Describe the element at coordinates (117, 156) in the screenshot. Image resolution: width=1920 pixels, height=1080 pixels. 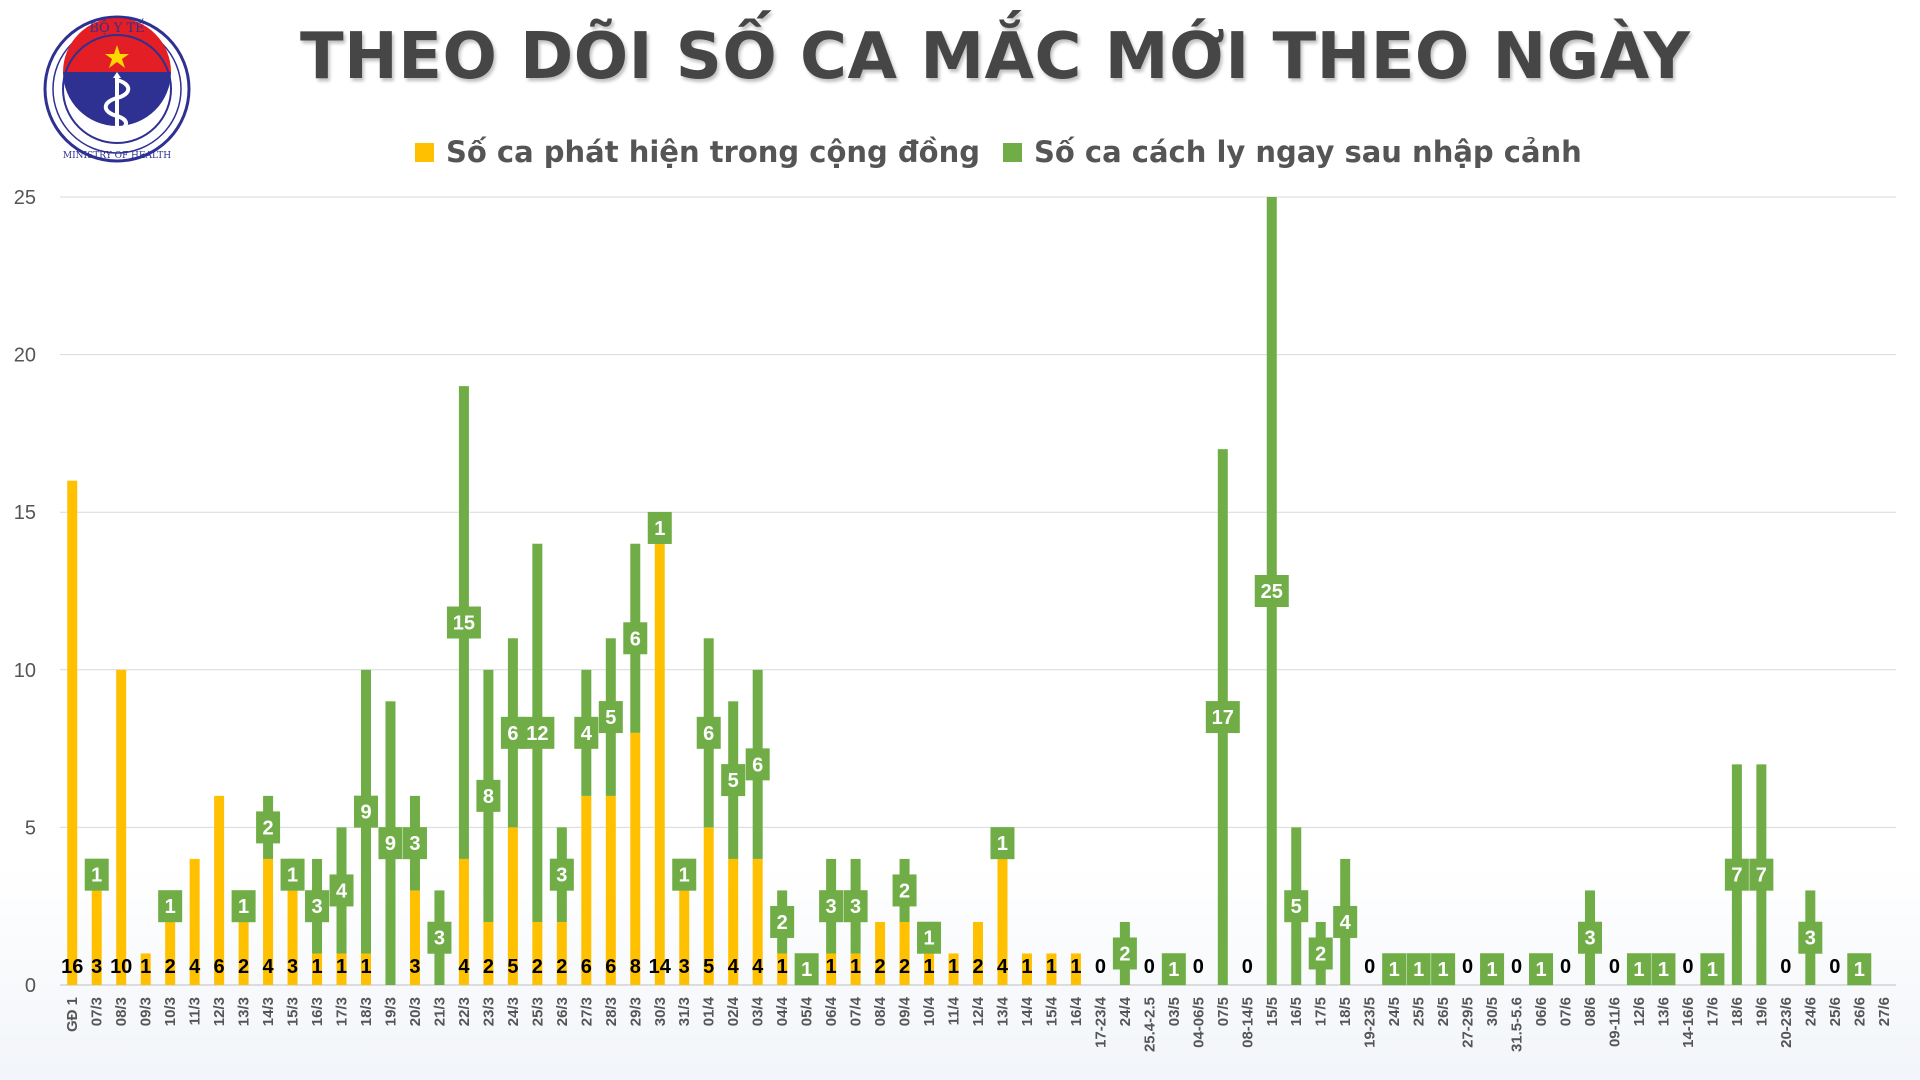
I see `logo-text-bottom: MINISTRY OF HEALTH` at that location.